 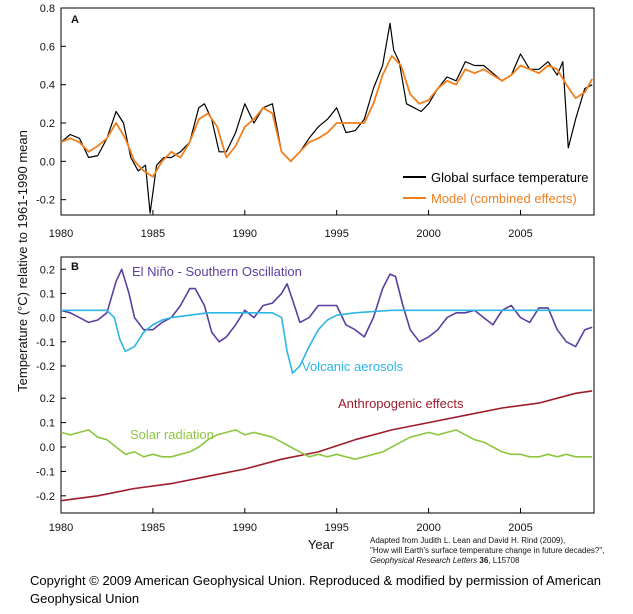 I want to click on panel-a-xtick-label: 1995, so click(x=336, y=234).